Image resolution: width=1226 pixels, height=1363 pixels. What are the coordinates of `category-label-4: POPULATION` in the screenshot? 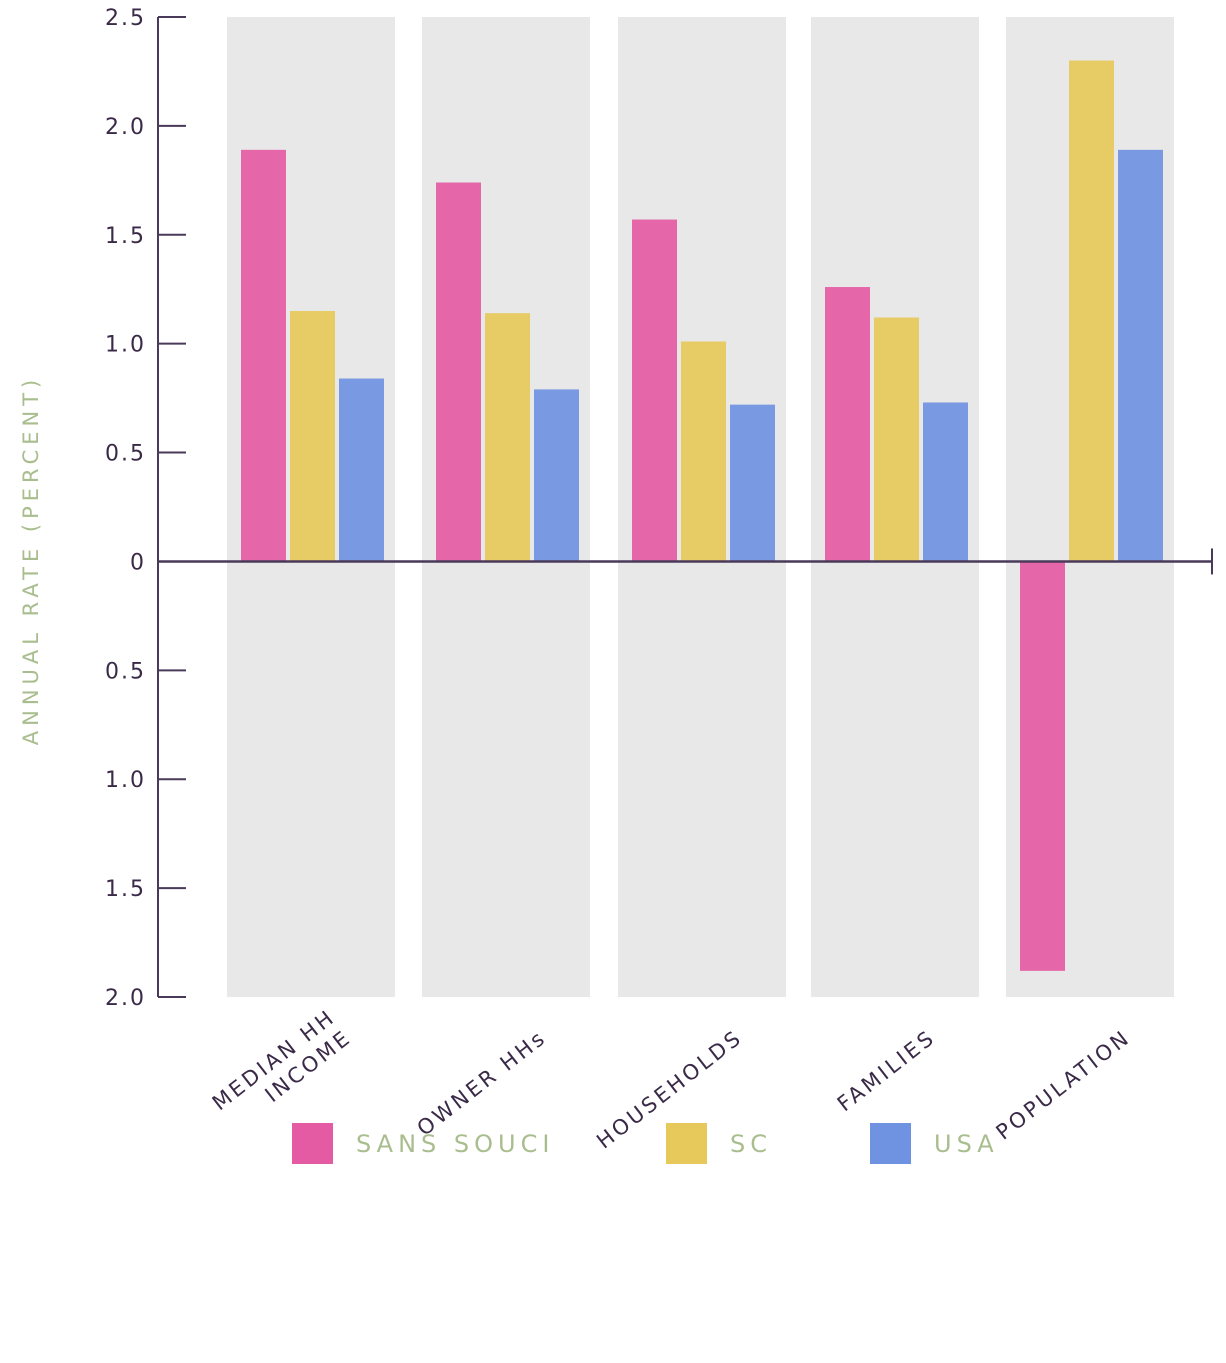 It's located at (1064, 1085).